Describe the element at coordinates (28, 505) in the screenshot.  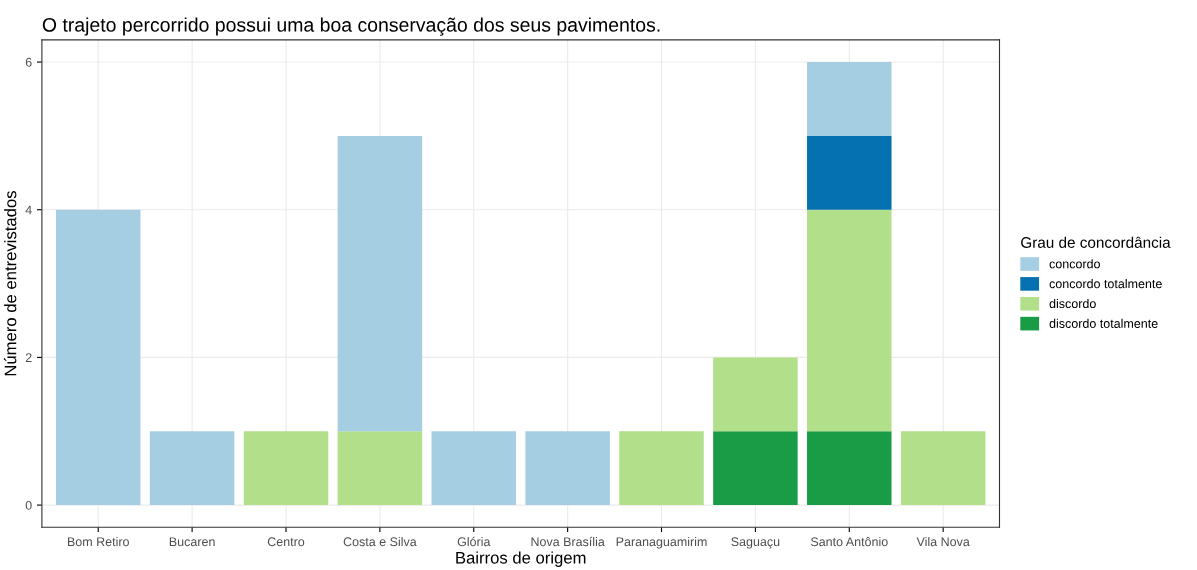
I see `y-tick-label: 0` at that location.